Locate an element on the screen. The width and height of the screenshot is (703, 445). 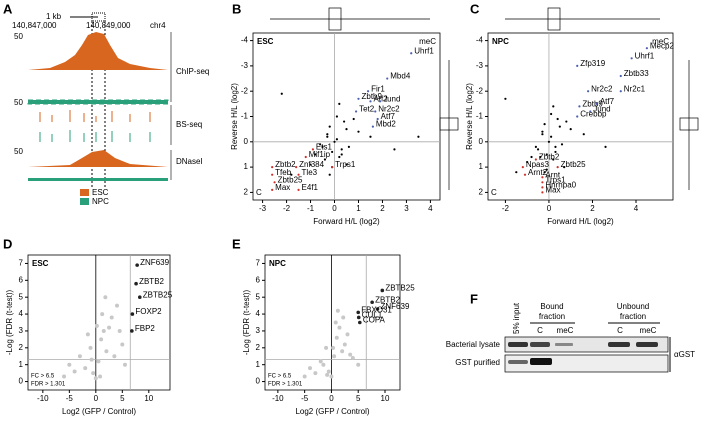
point-label: Atf7 is located at coordinates (607, 101).